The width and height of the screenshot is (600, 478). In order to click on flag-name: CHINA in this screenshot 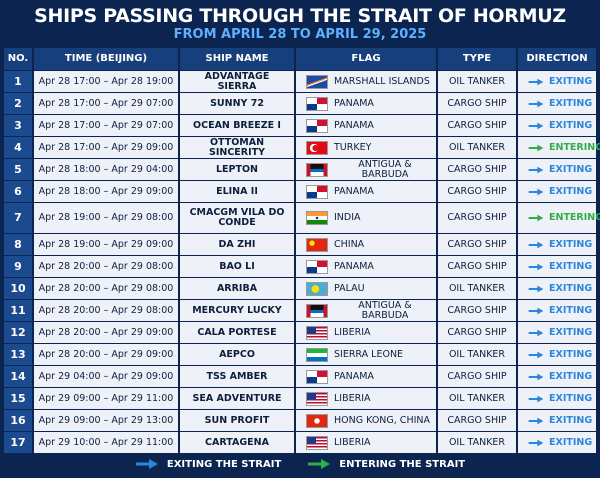, I will do `click(349, 244)`.